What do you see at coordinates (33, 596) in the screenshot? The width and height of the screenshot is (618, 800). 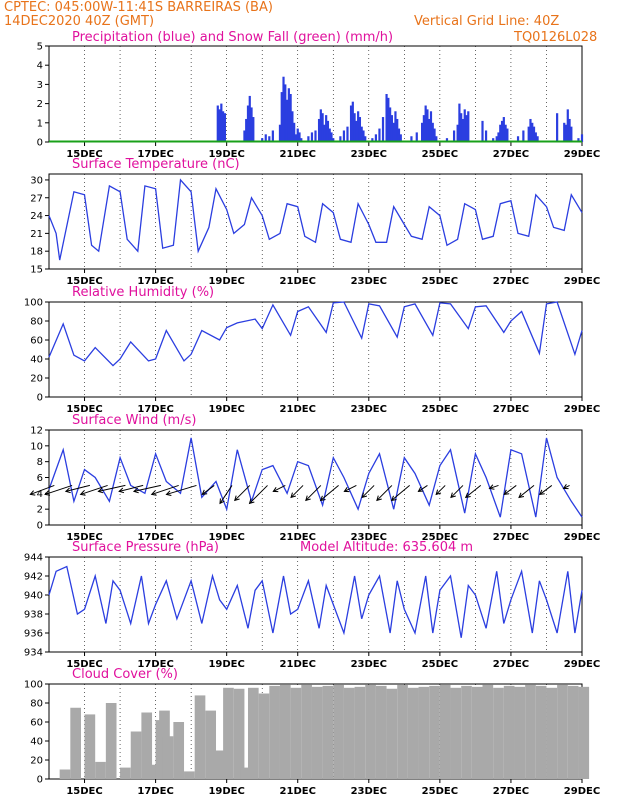 I see `y-tick-label: 940` at bounding box center [33, 596].